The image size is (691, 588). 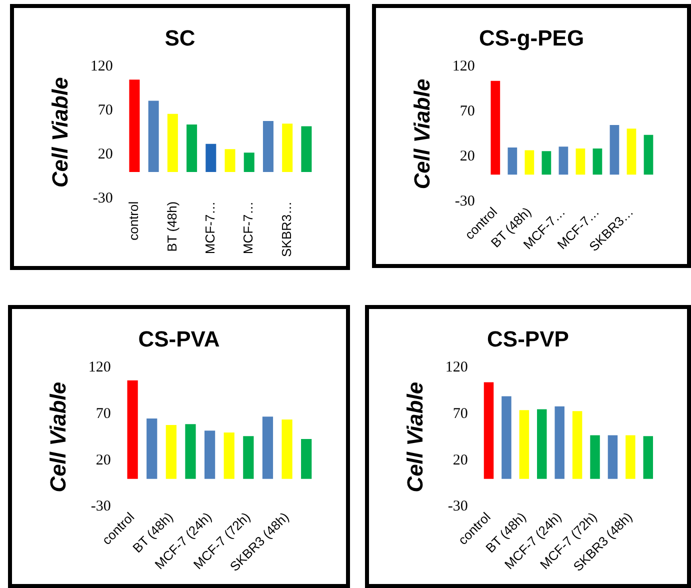 What do you see at coordinates (172, 226) in the screenshot?
I see `x-tick-label: BT (48h)` at bounding box center [172, 226].